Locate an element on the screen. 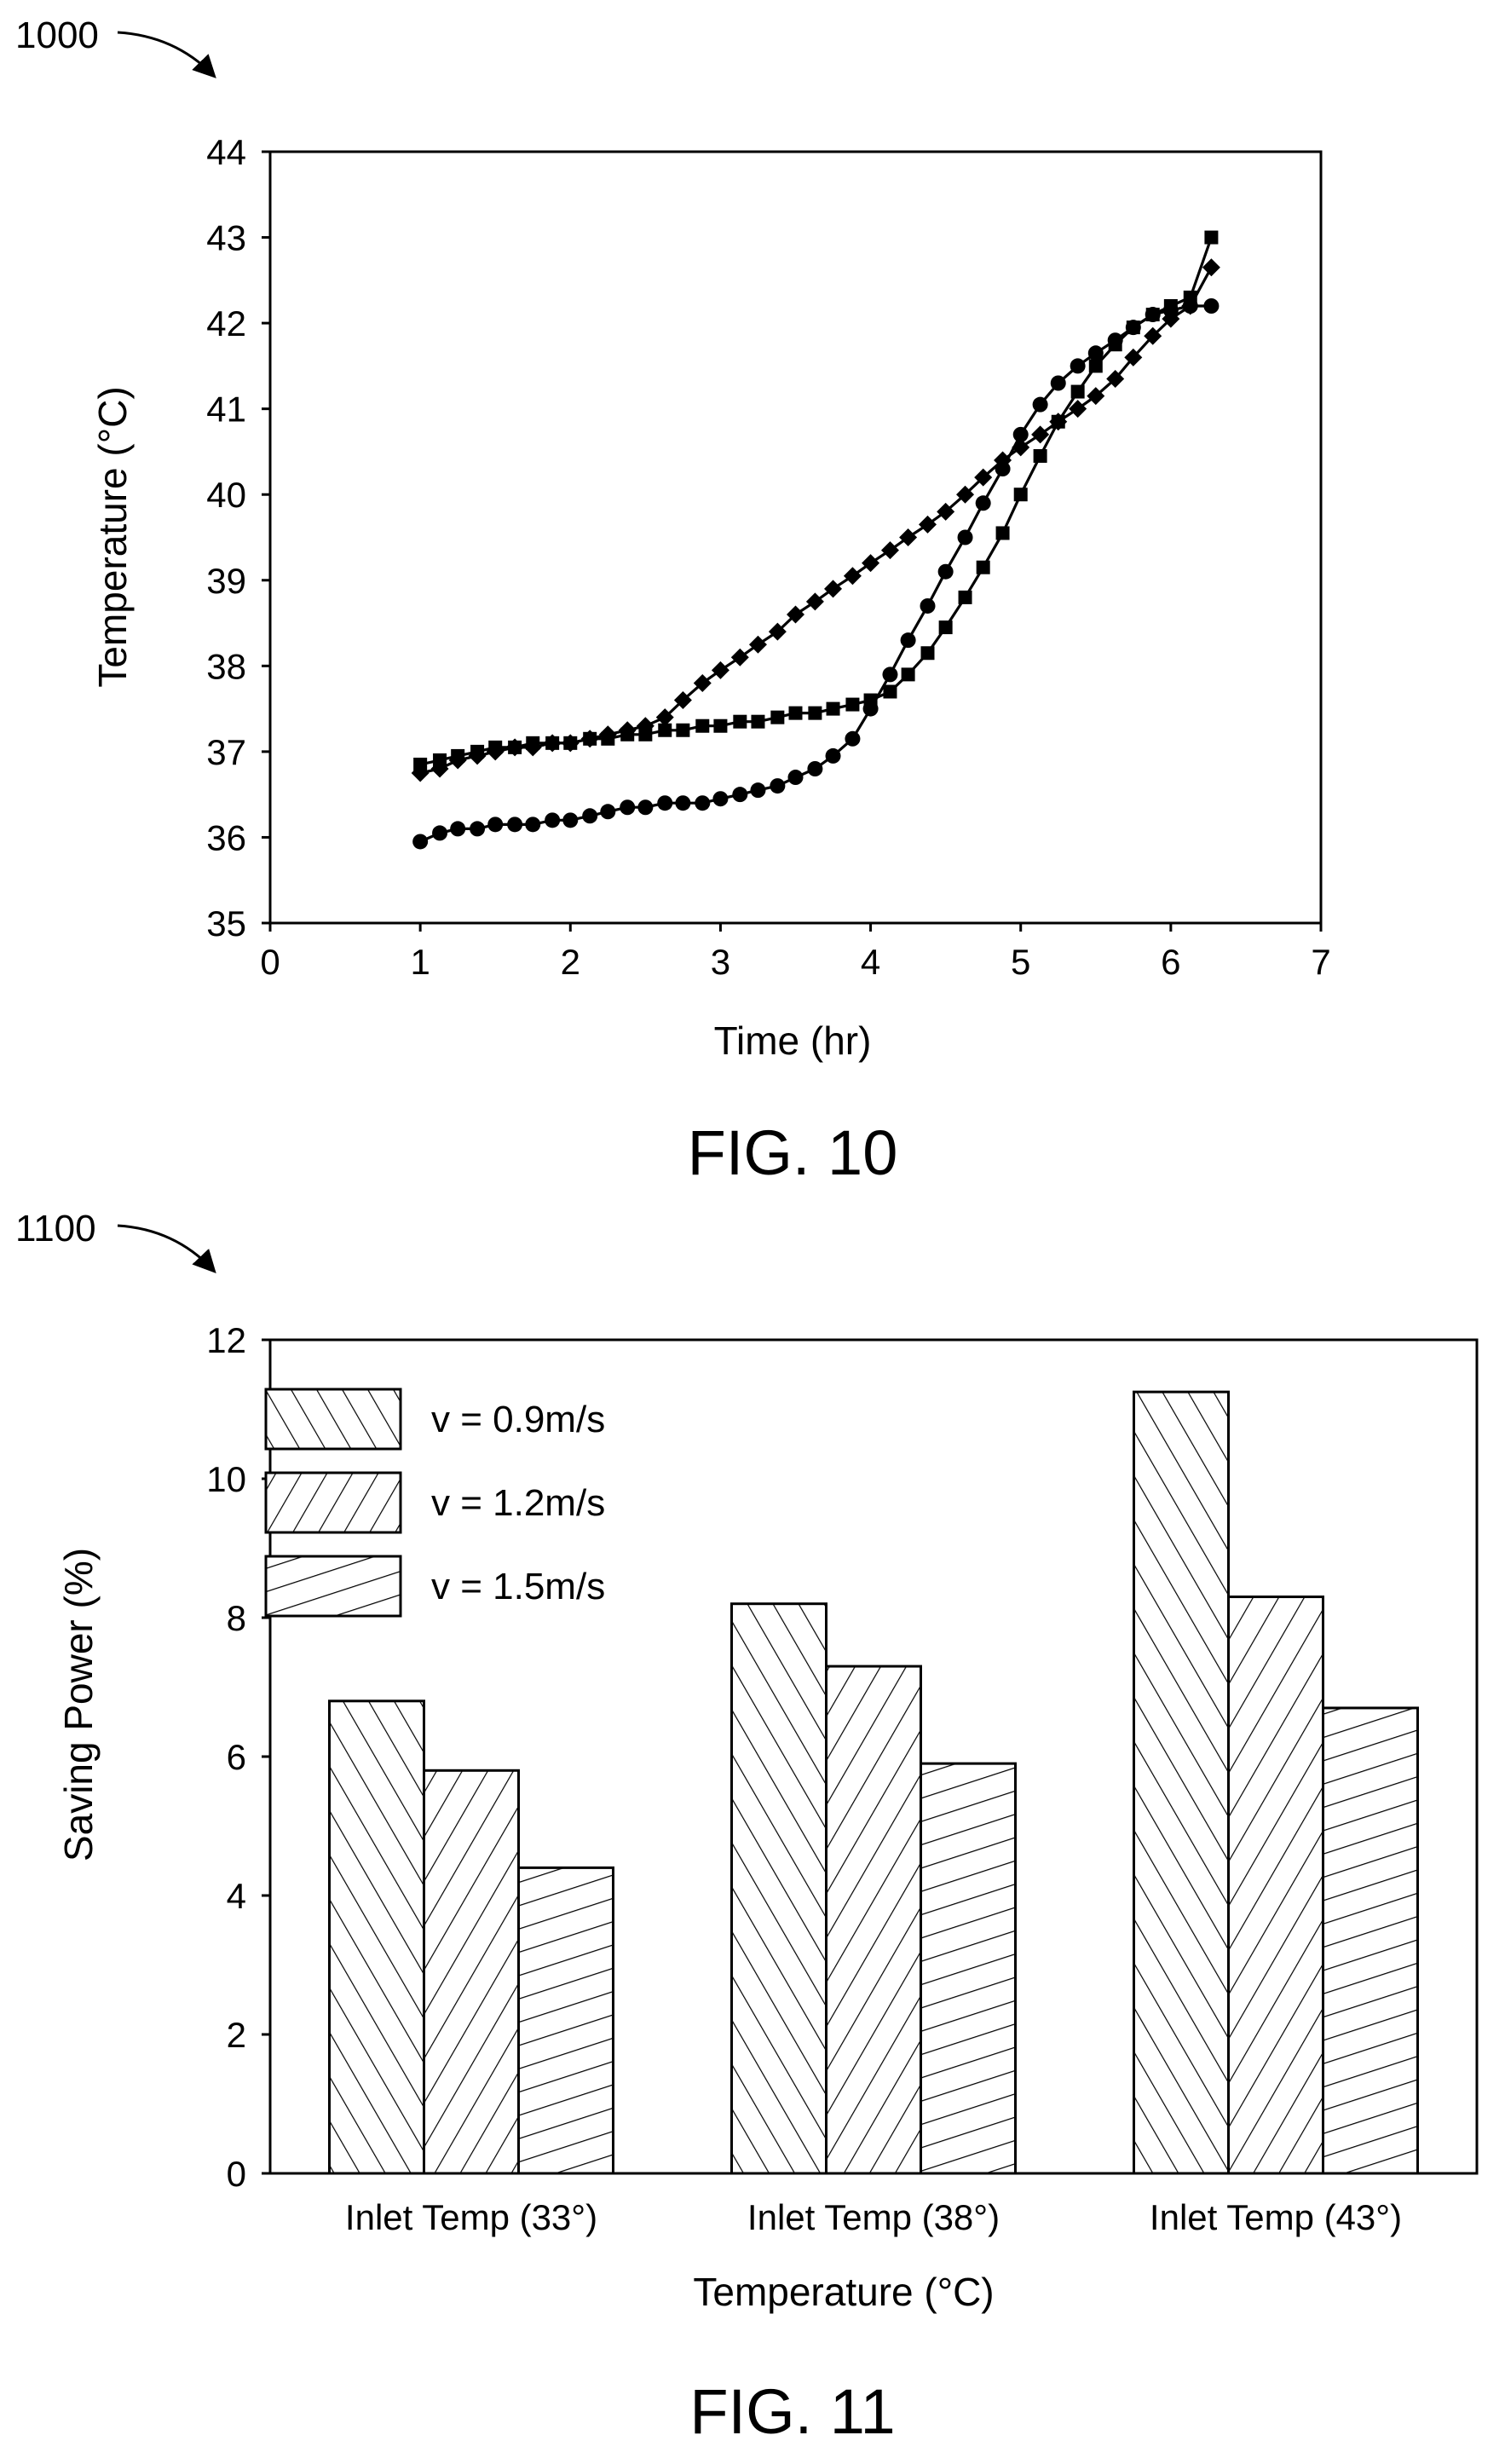  chart1-series-circle is located at coordinates (816, 574).